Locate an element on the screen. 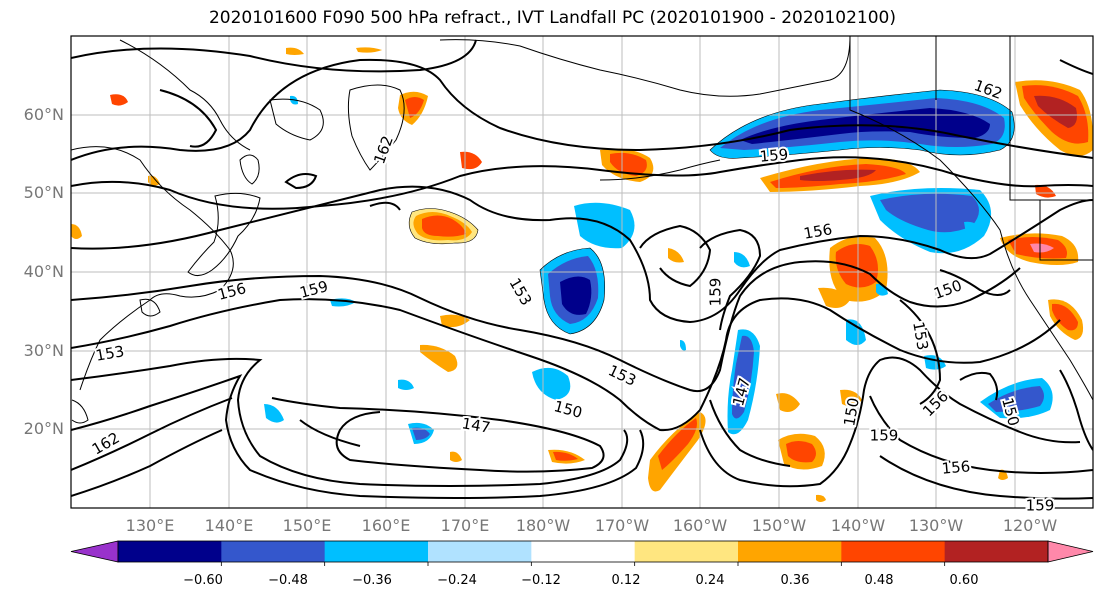  lon-label-140w: 140°W is located at coordinates (858, 525).